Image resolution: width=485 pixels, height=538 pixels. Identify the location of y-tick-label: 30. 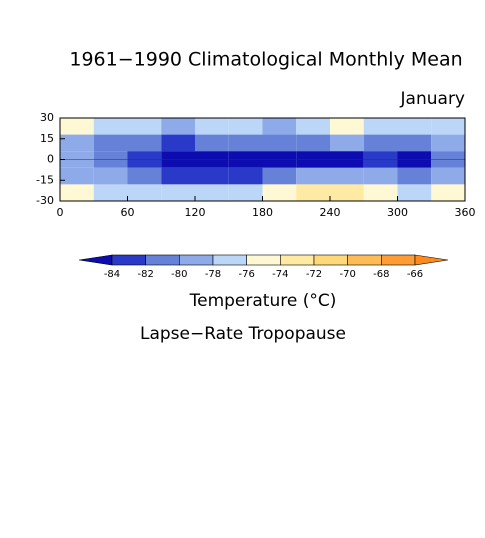
(47, 117).